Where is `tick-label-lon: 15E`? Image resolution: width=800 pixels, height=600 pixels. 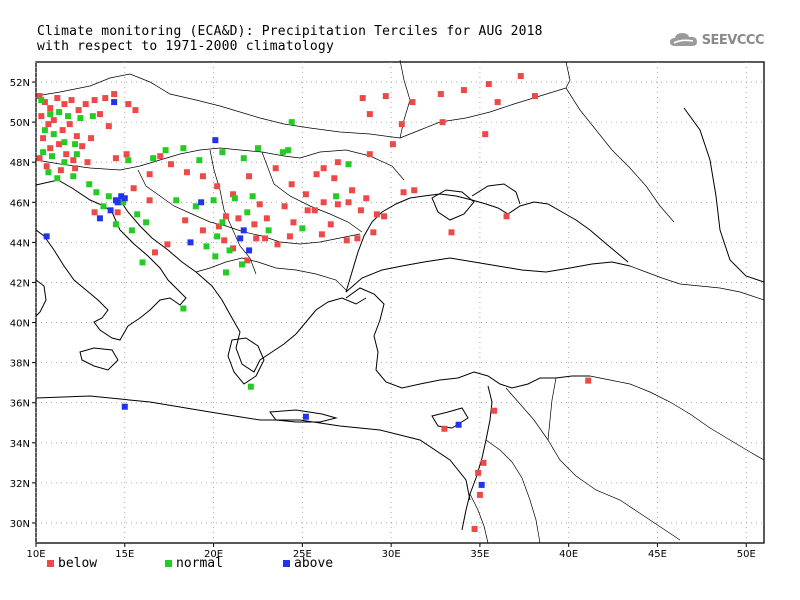
tick-label-lon: 15E is located at coordinates (124, 554).